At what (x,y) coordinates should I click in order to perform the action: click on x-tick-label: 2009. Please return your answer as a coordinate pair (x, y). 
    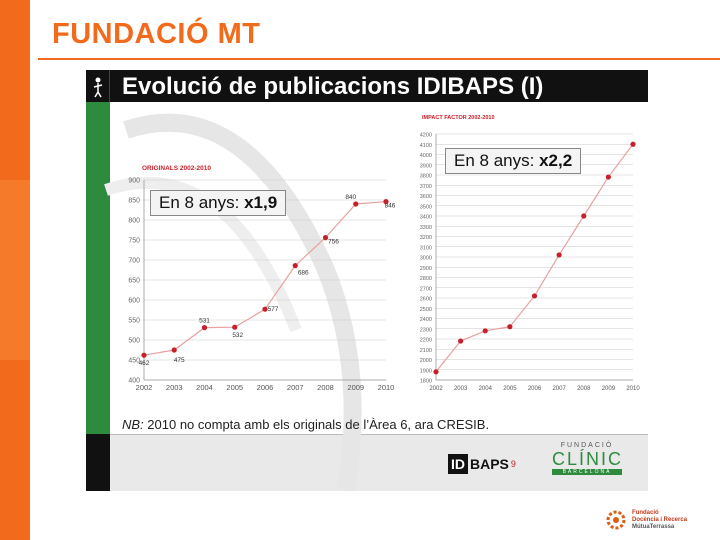
    Looking at the image, I should click on (355, 387).